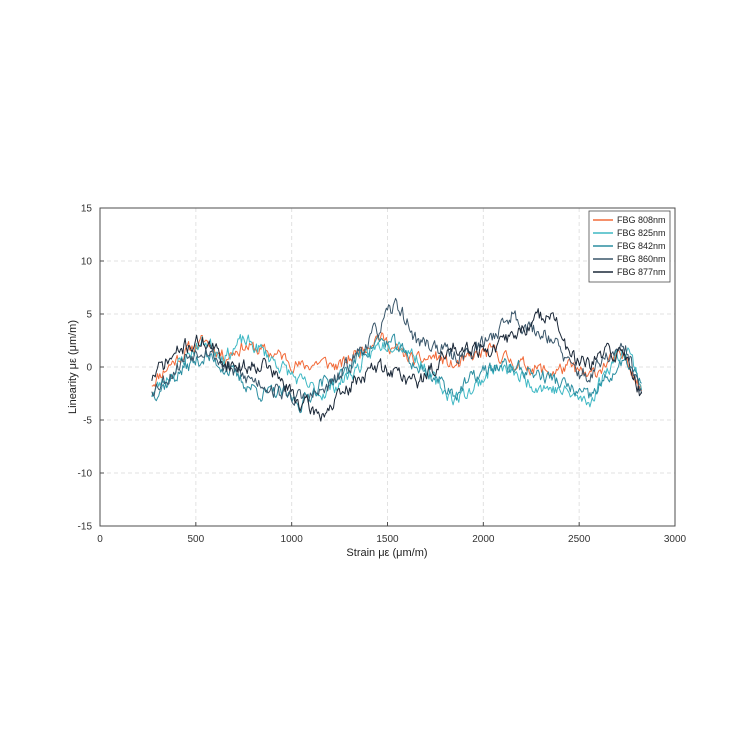 This screenshot has height=750, width=750. I want to click on legend-label: FBG 877nm, so click(641, 272).